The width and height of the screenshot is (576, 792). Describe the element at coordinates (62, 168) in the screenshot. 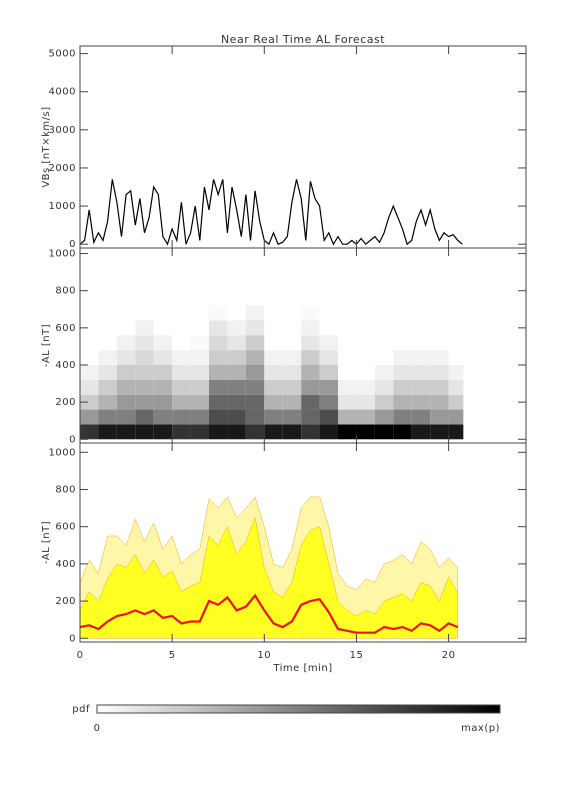

I see `y-tick-label: 2000` at that location.